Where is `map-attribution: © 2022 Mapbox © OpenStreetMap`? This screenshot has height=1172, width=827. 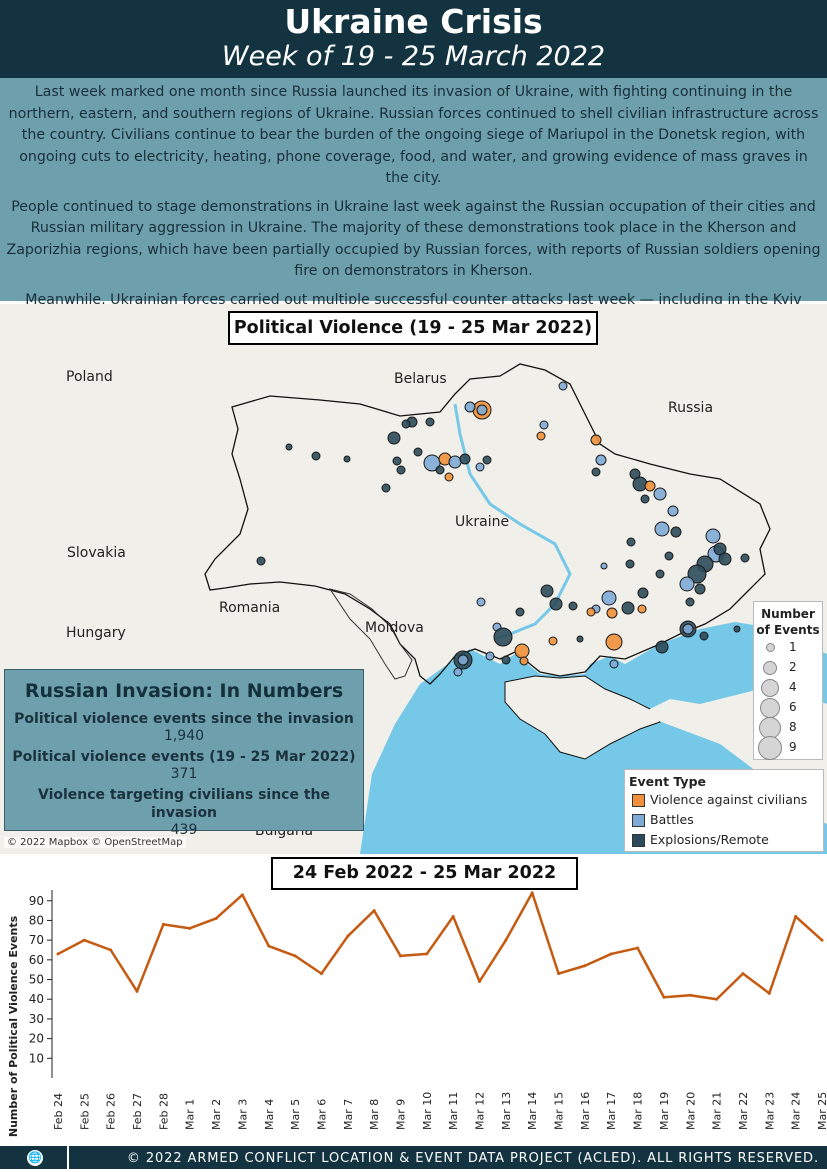
map-attribution: © 2022 Mapbox © OpenStreetMap is located at coordinates (95, 842).